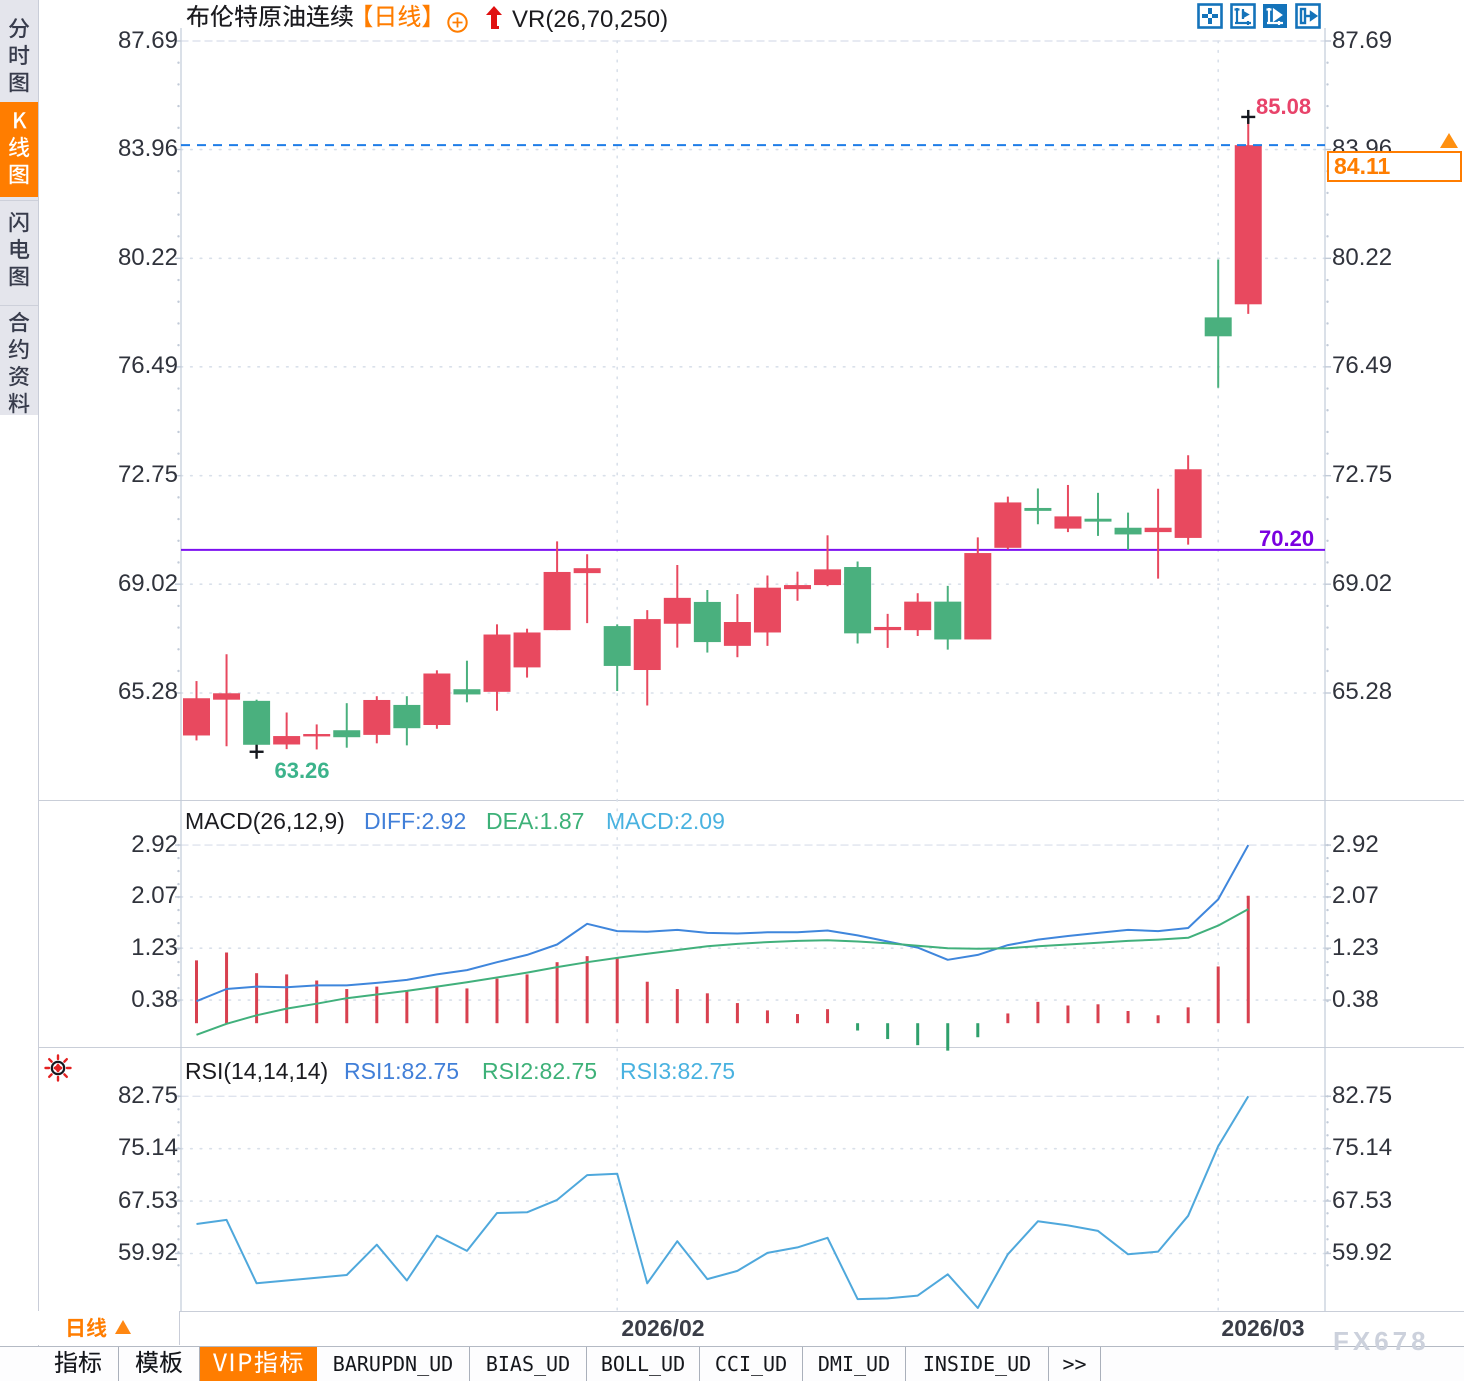 The width and height of the screenshot is (1464, 1381). I want to click on y-axis-label-right: 1.23, so click(1355, 947).